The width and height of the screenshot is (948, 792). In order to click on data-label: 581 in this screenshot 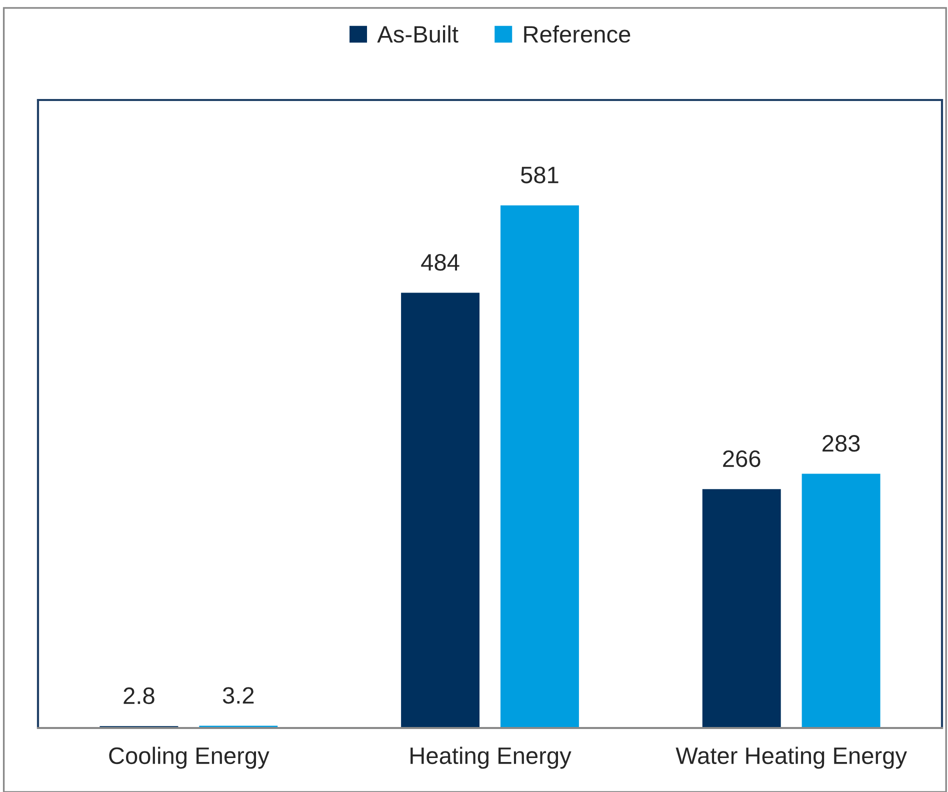, I will do `click(539, 175)`.